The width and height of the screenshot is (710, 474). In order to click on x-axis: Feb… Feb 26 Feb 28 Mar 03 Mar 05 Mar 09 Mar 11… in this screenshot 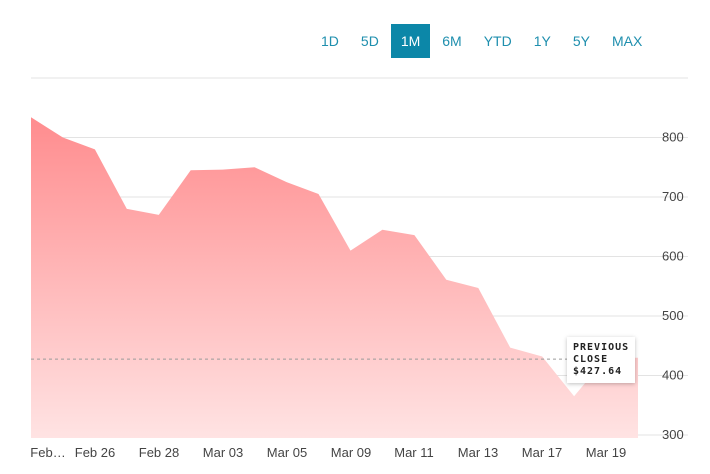, I will do `click(328, 452)`.